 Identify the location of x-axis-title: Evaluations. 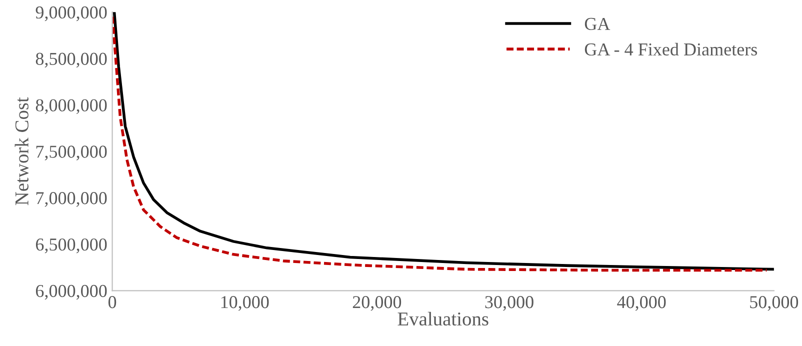
(443, 319).